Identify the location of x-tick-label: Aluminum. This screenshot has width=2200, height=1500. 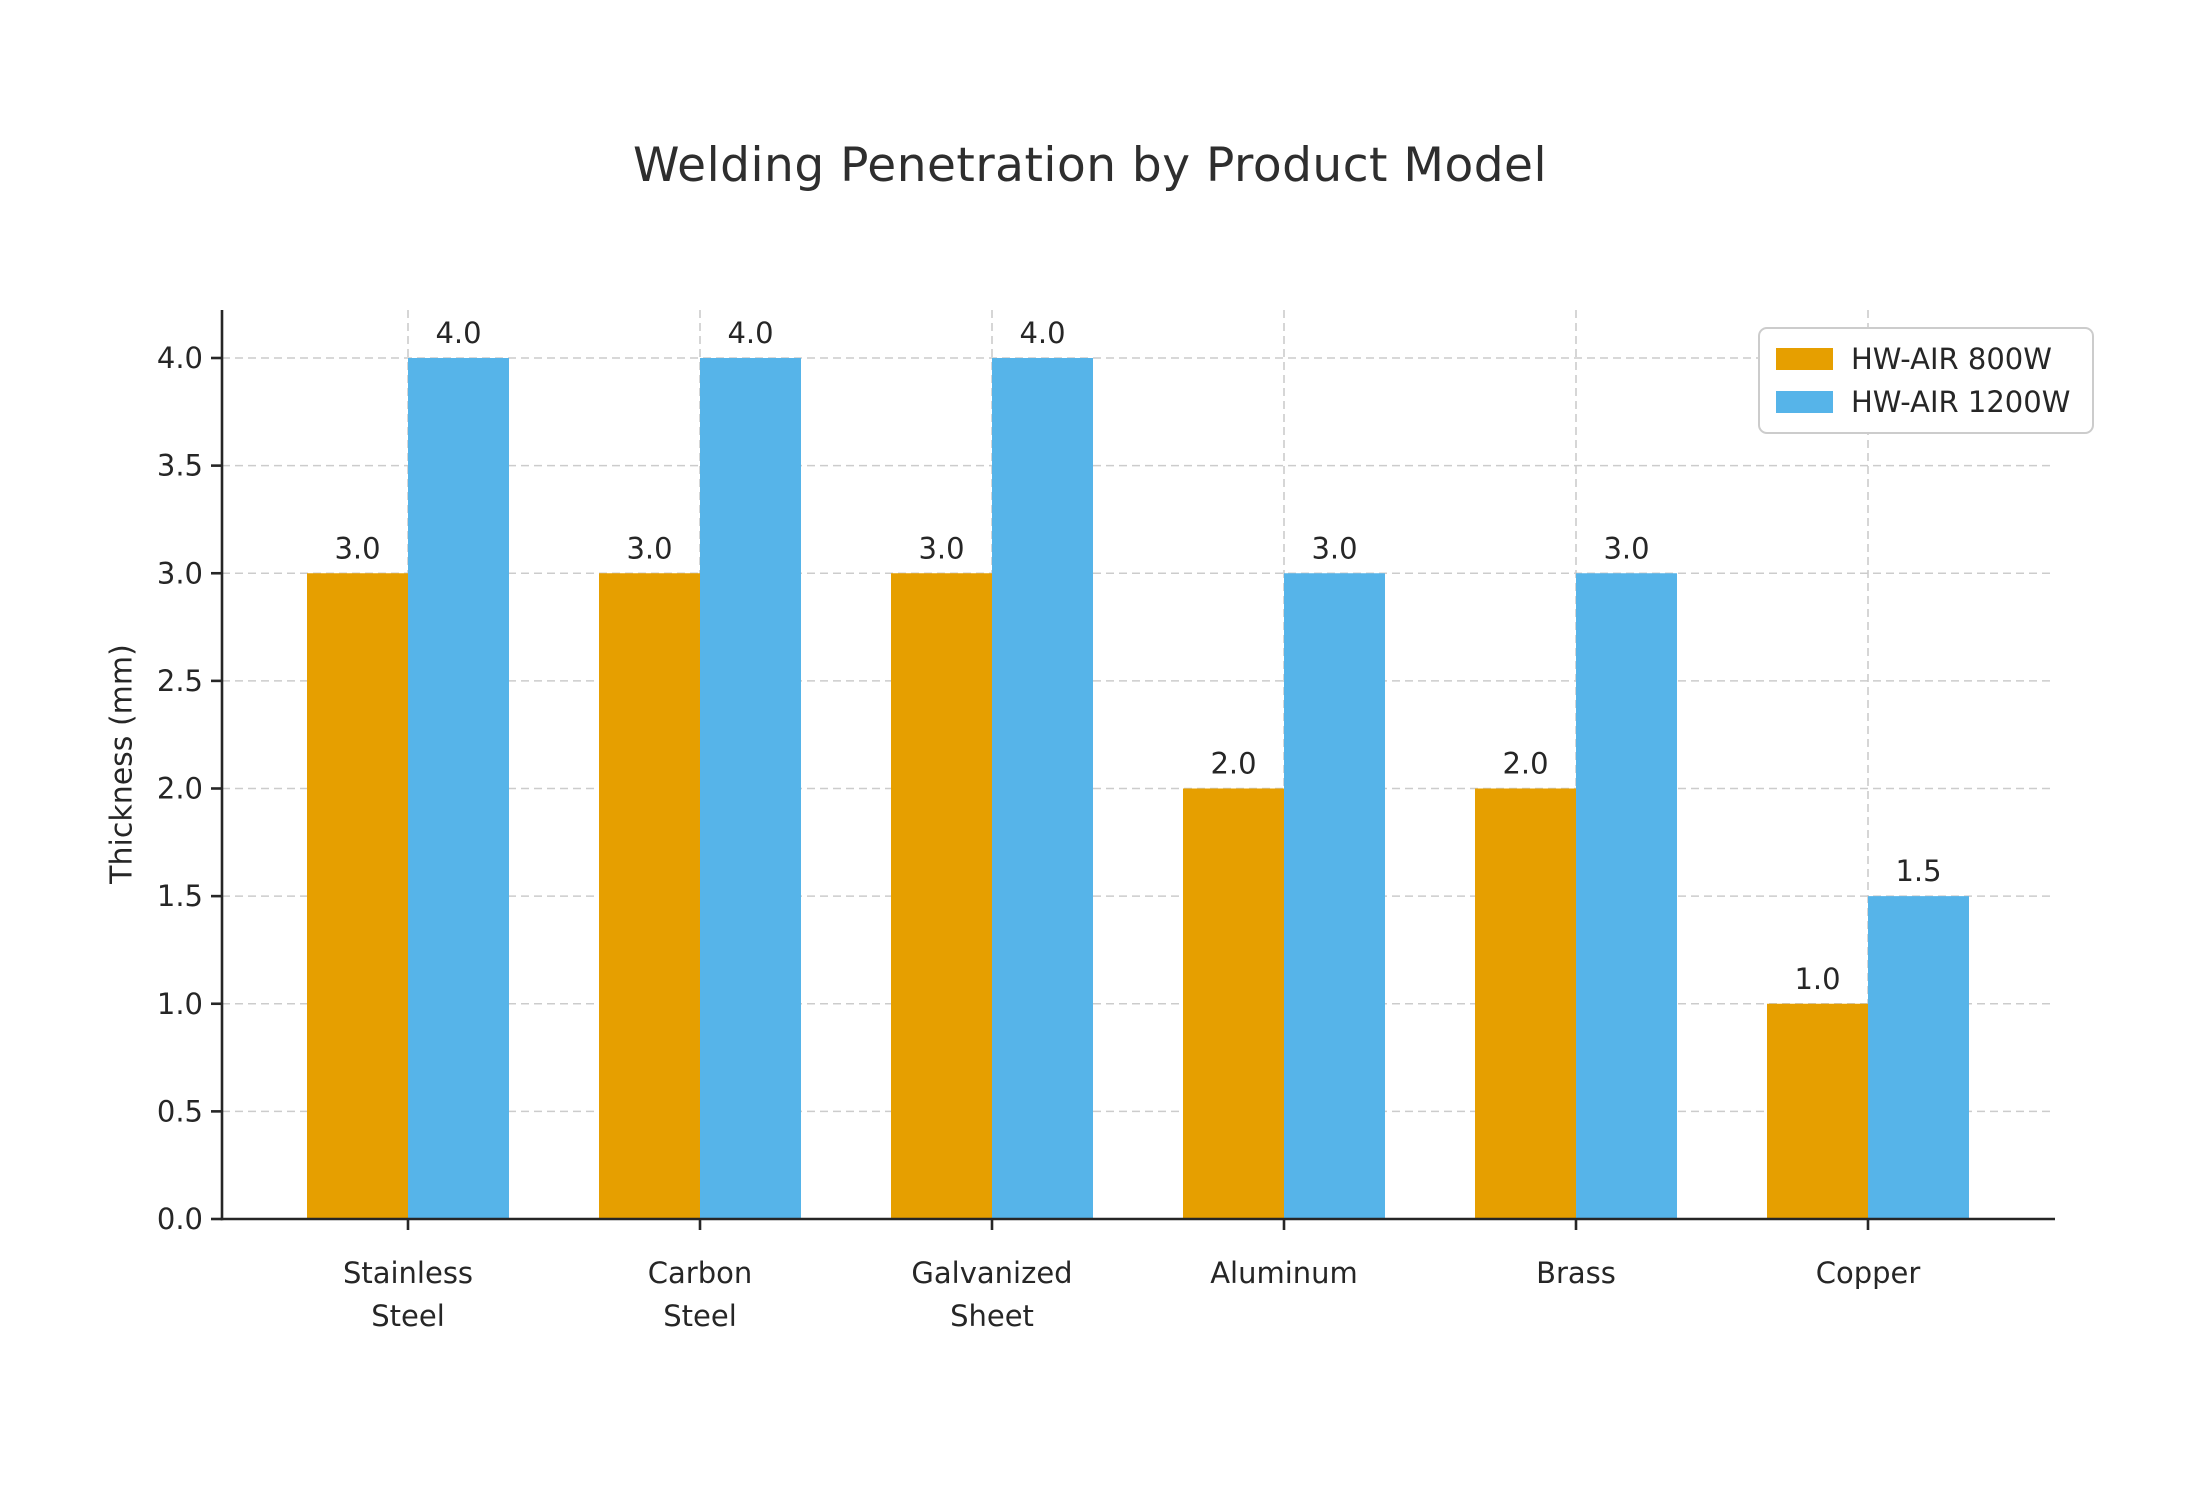
(1284, 1273).